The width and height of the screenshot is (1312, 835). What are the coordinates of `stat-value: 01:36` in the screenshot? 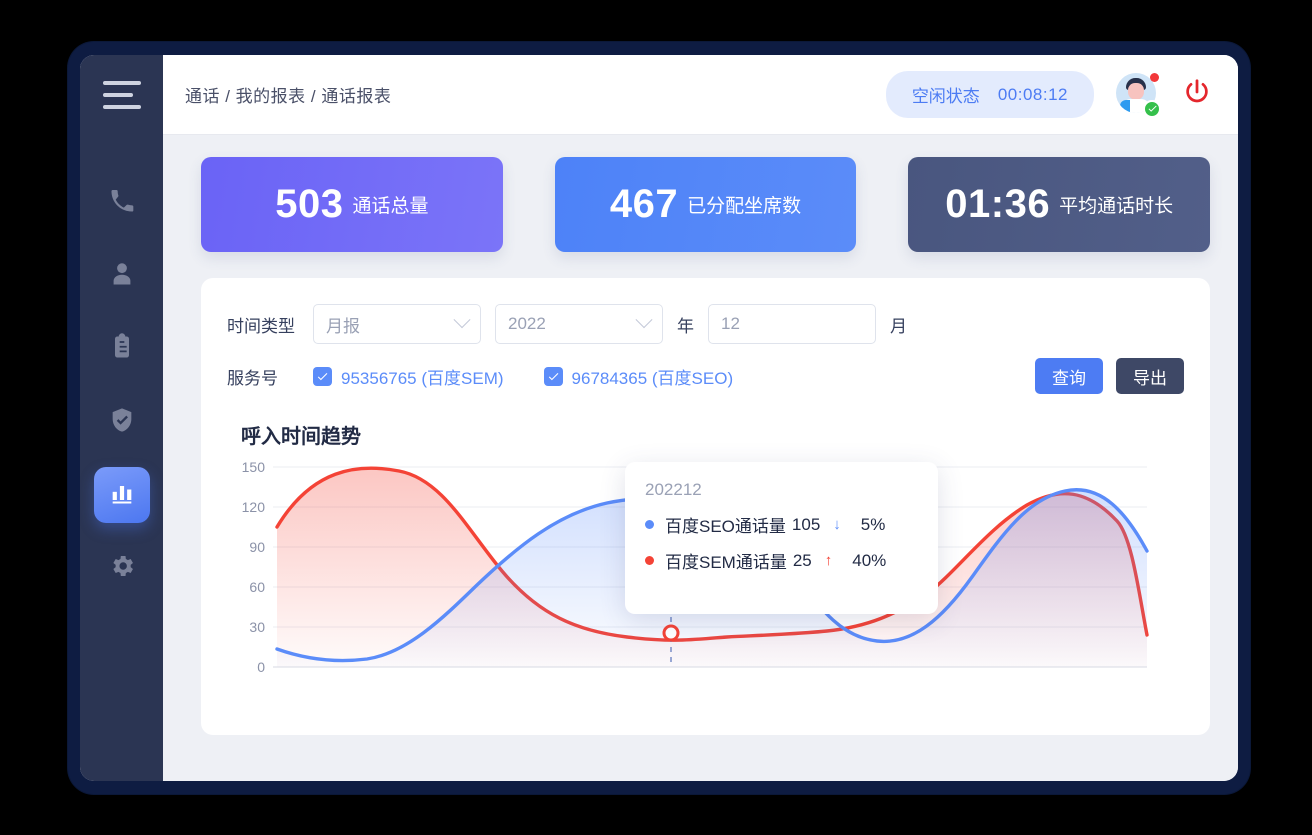 It's located at (998, 204).